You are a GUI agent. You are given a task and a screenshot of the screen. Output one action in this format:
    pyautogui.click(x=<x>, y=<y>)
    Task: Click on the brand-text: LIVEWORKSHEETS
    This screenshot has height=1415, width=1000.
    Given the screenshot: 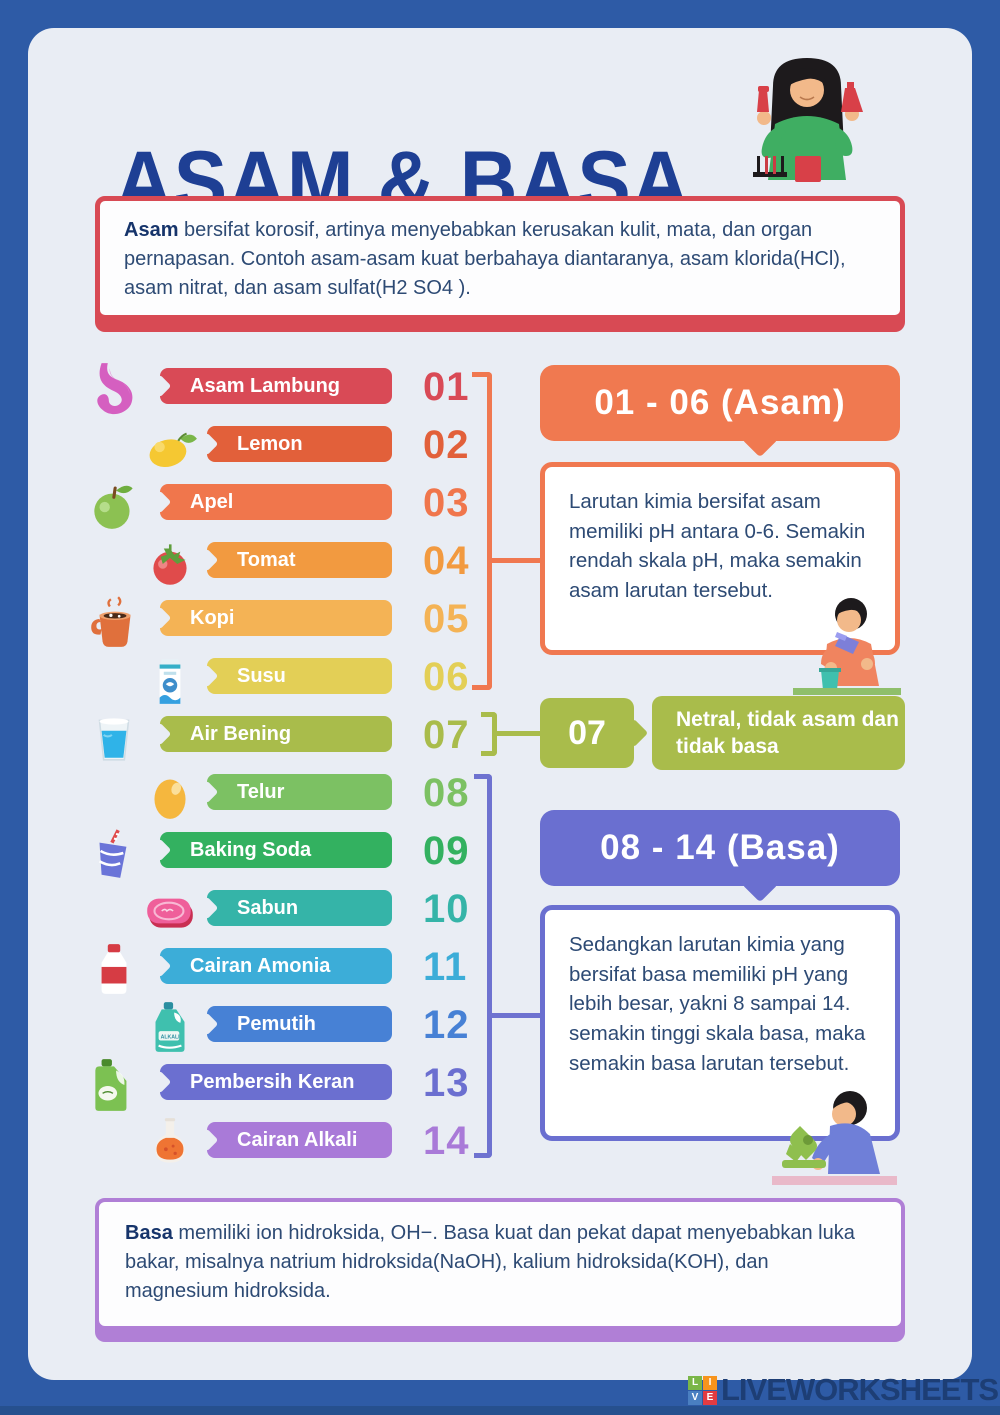 What is the action you would take?
    pyautogui.click(x=860, y=1389)
    